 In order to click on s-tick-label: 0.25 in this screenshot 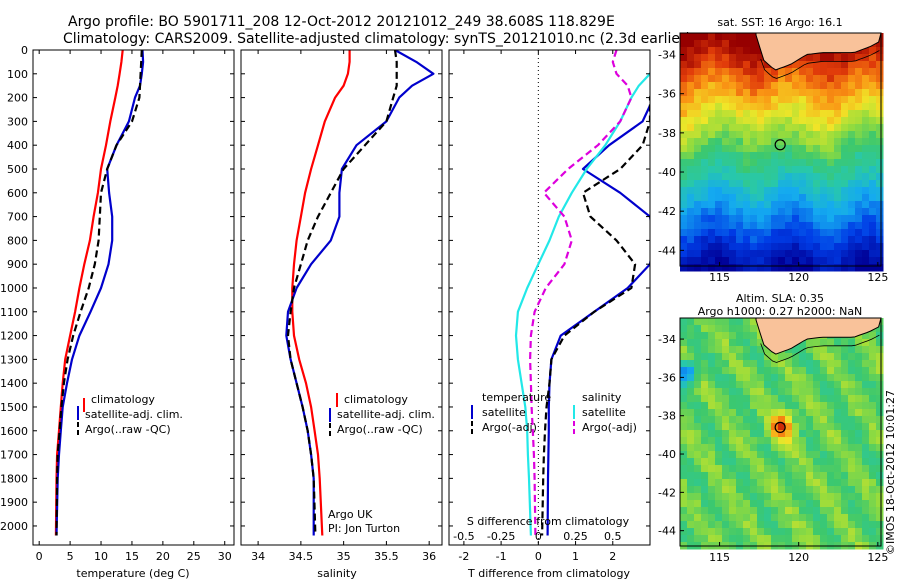, I will do `click(575, 536)`.